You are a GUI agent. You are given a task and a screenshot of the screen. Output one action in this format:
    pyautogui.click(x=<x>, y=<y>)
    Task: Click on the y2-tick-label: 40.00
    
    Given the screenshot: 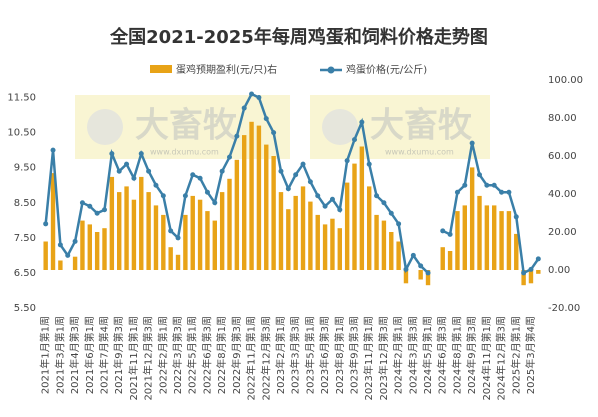 What is the action you would take?
    pyautogui.click(x=562, y=194)
    